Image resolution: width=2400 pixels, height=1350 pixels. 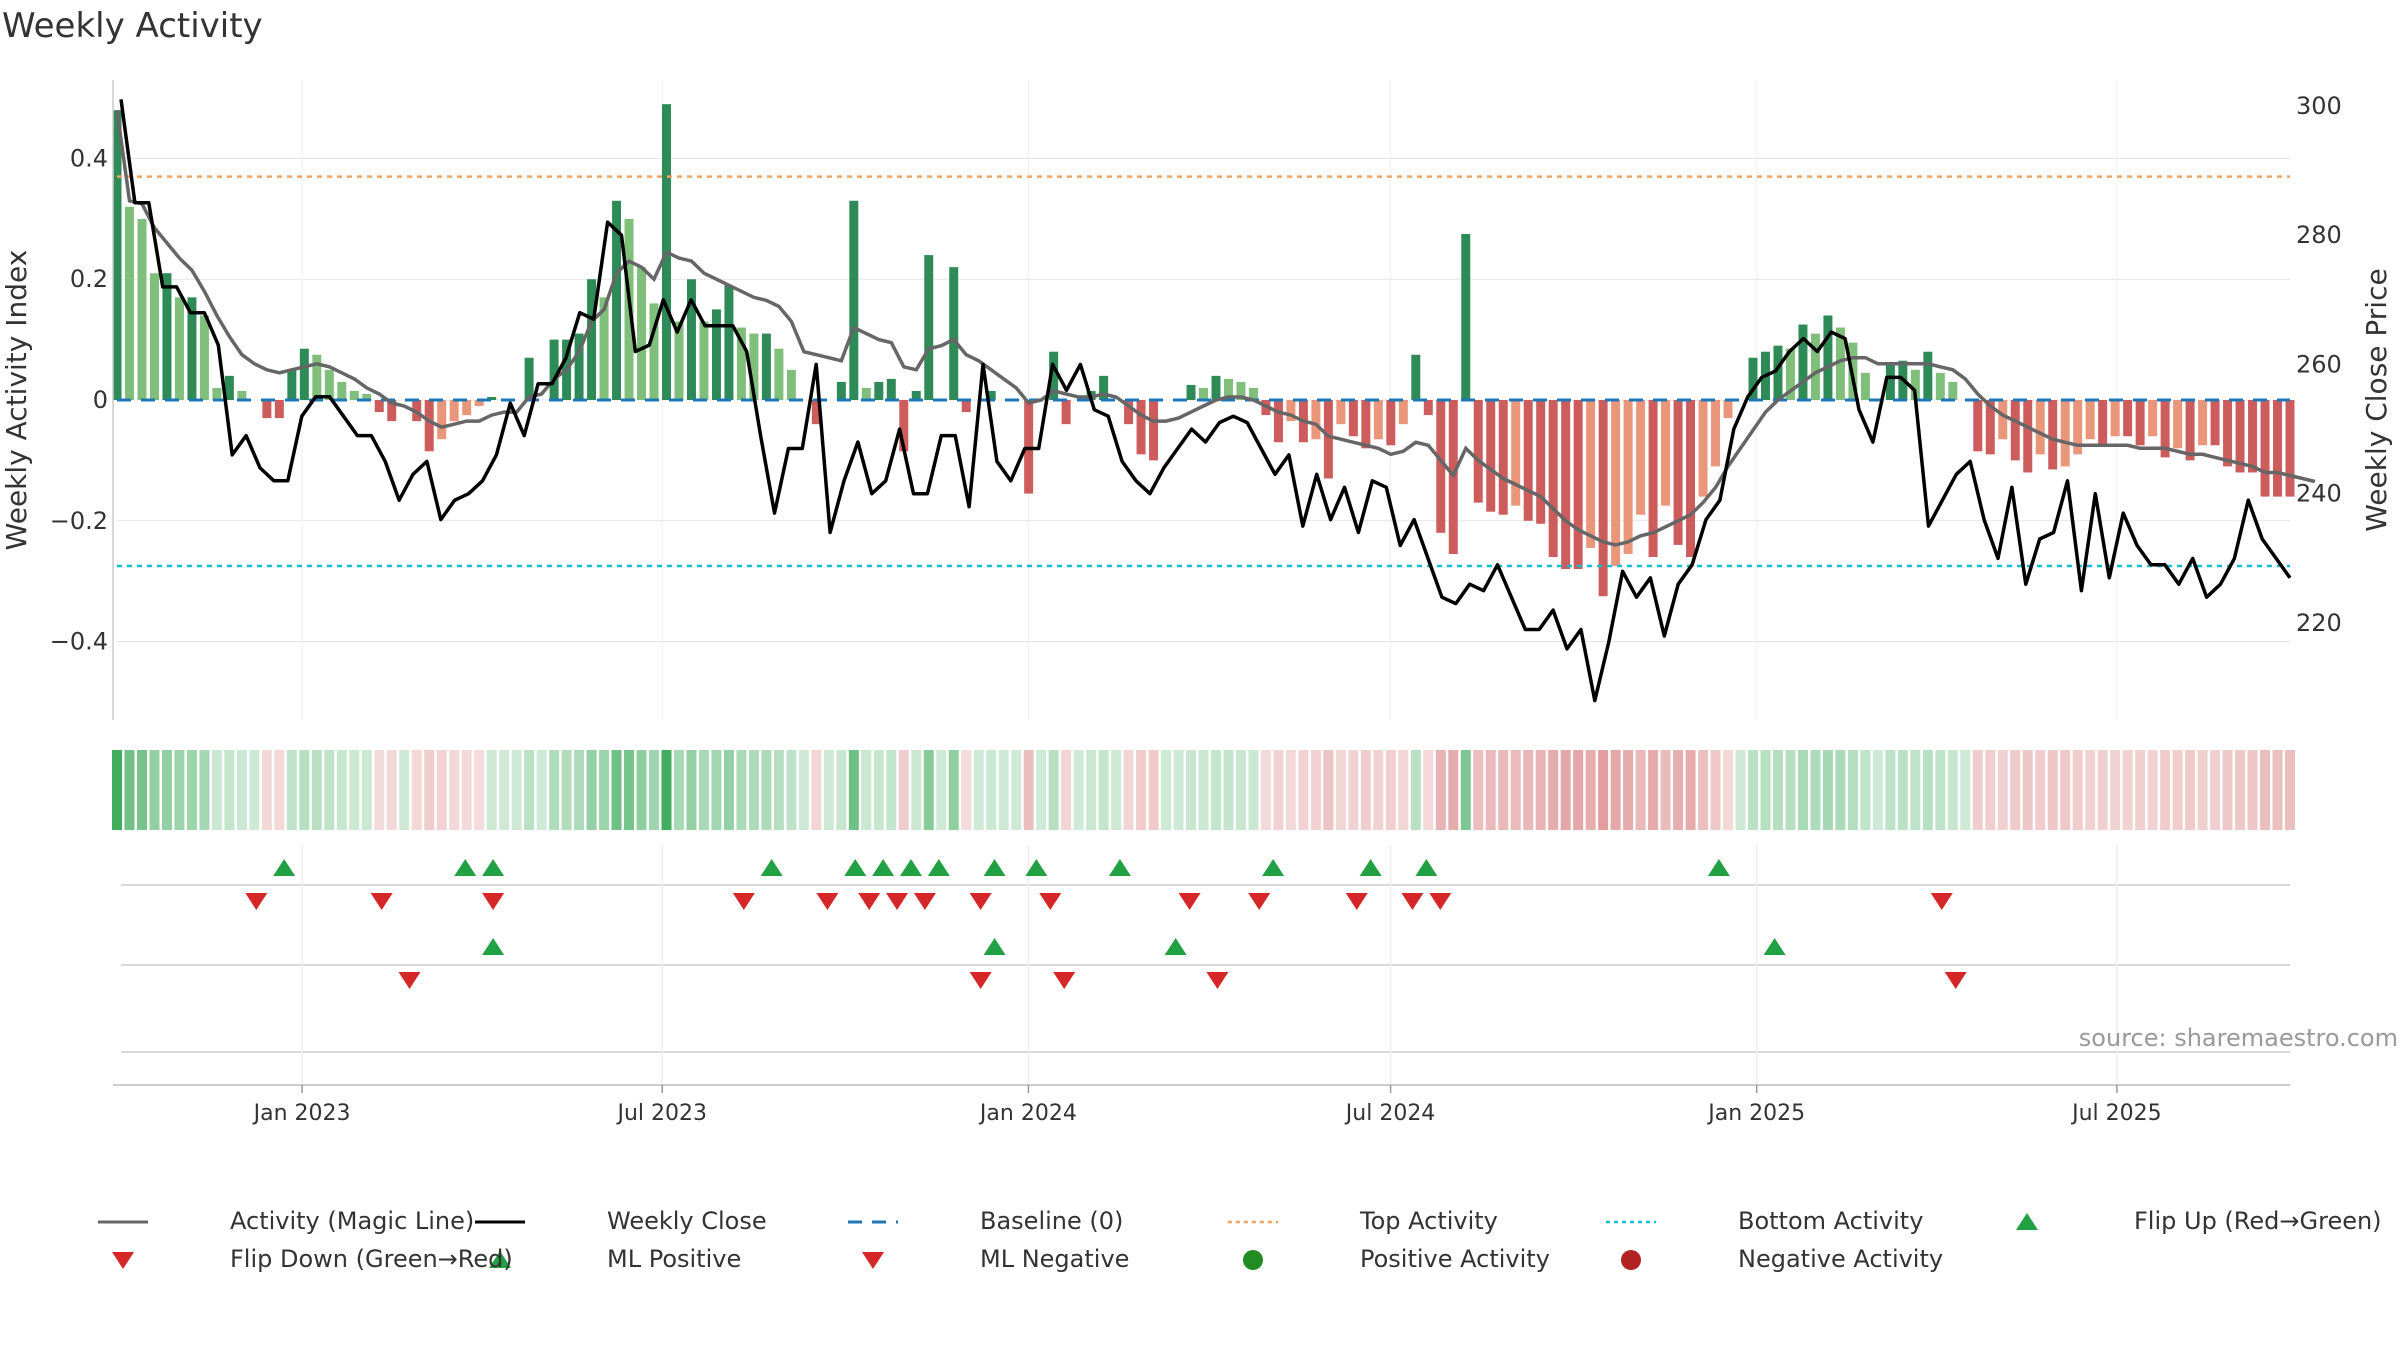 I want to click on chart-title: Weekly Activity, so click(x=132, y=26).